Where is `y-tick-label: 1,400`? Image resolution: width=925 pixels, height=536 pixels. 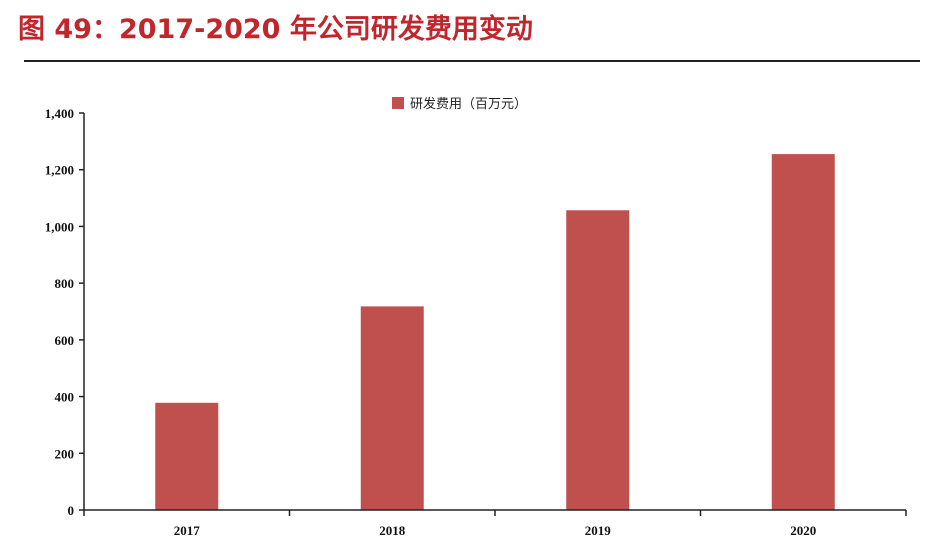
y-tick-label: 1,400 is located at coordinates (59, 113).